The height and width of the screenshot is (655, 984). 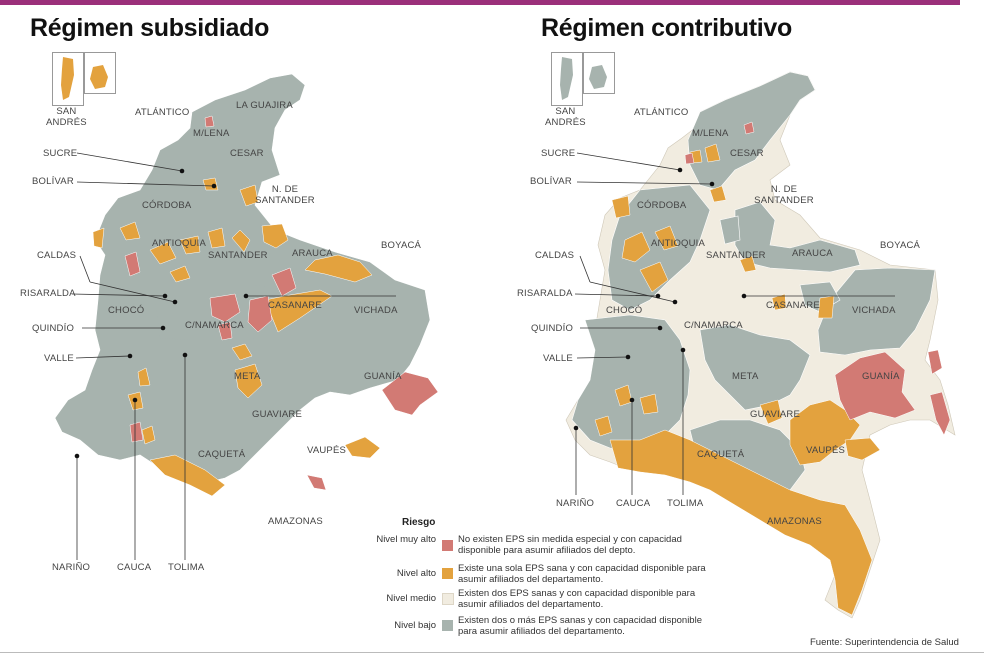 What do you see at coordinates (575, 503) in the screenshot?
I see `label-narino-r: NARIÑO` at bounding box center [575, 503].